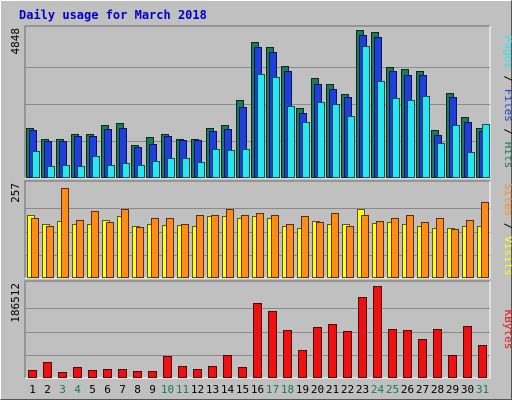  What do you see at coordinates (92, 389) in the screenshot?
I see `x-tick-label-day-5: 5` at bounding box center [92, 389].